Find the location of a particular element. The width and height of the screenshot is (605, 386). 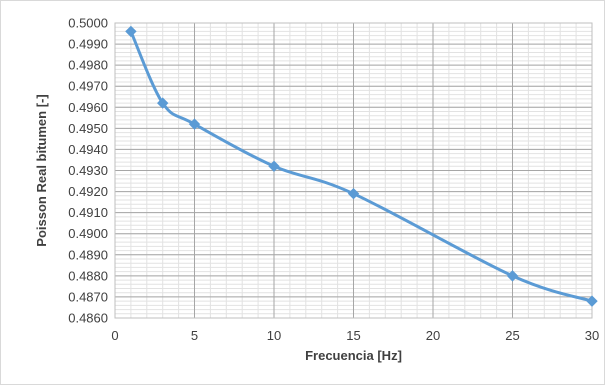

y-tick-label: 0.4880 is located at coordinates (88, 275).